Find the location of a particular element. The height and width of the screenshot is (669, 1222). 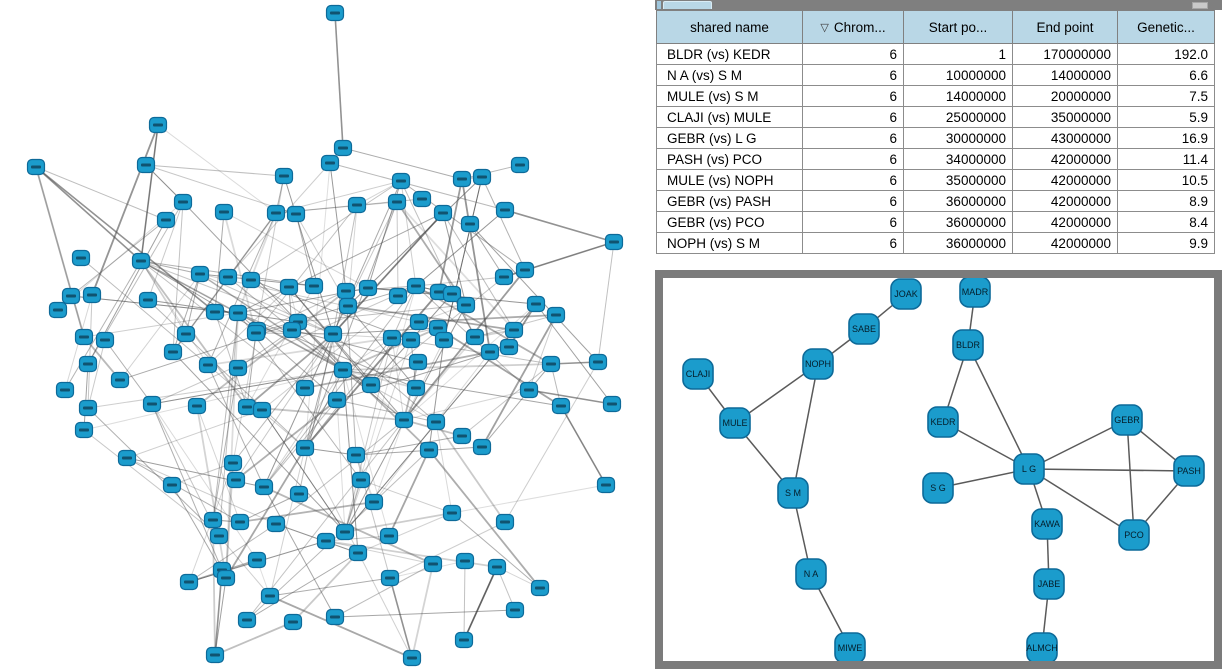

table-row: BLDR (vs) KEDR 6 1 170000000 192.0 is located at coordinates (935, 54).